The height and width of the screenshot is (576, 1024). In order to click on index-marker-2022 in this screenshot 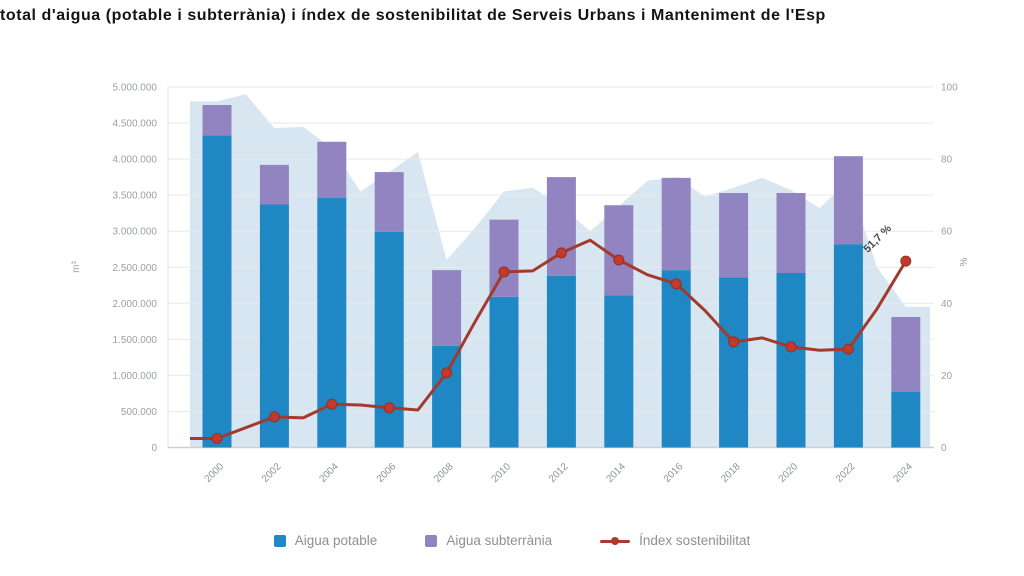, I will do `click(848, 349)`.